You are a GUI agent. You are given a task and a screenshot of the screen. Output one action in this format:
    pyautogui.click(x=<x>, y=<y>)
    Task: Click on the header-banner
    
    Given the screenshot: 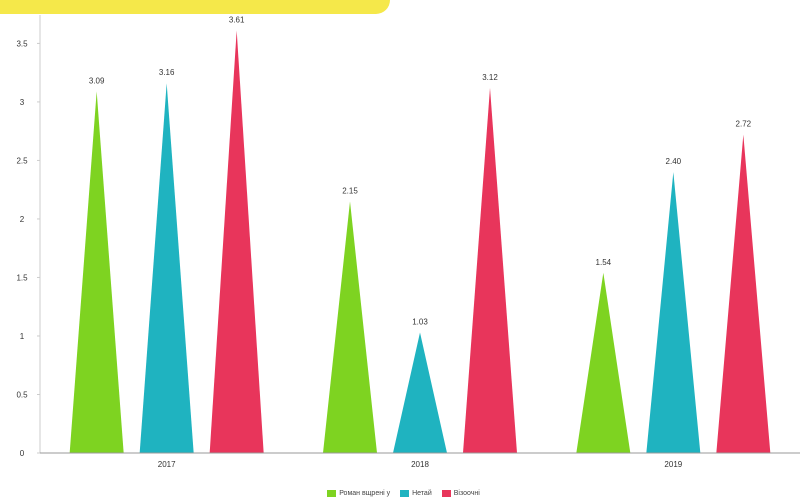 What is the action you would take?
    pyautogui.click(x=195, y=7)
    